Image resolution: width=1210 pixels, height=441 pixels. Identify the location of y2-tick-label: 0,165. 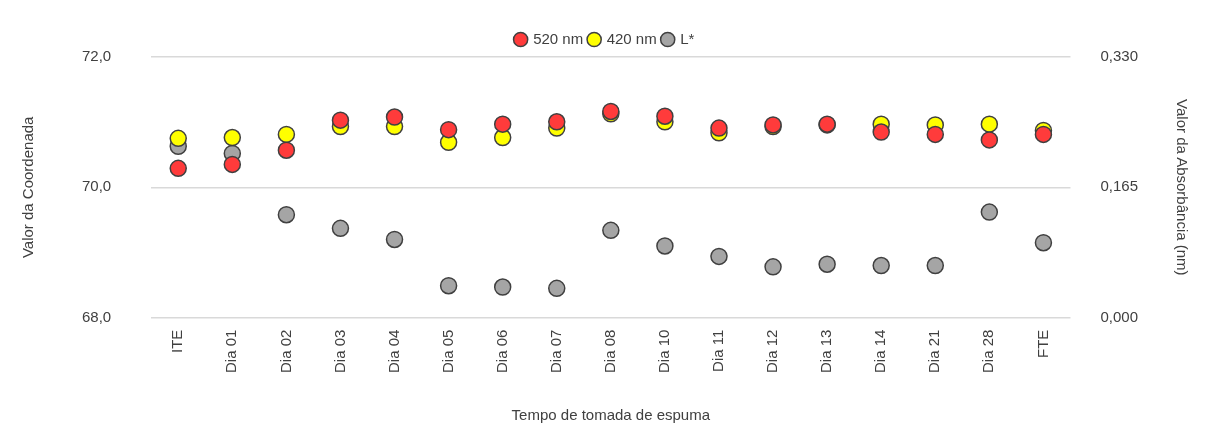
(1119, 186).